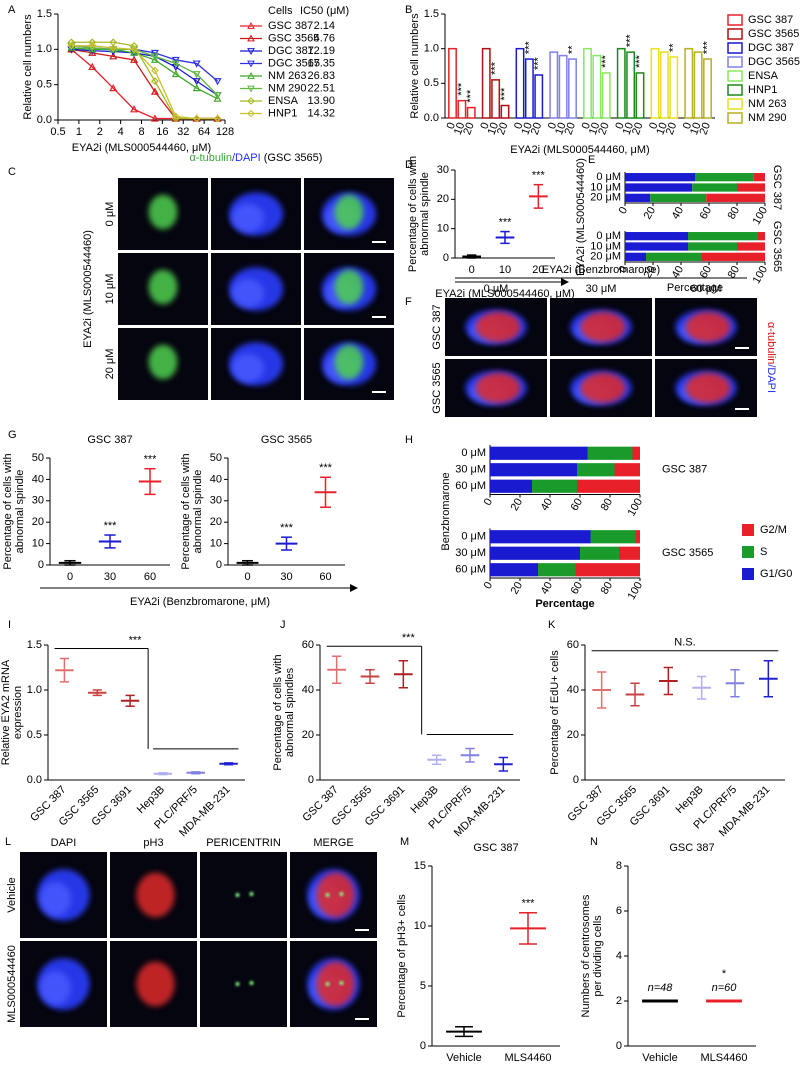  What do you see at coordinates (493, 129) in the screenshot?
I see `x-tick-label: 10` at bounding box center [493, 129].